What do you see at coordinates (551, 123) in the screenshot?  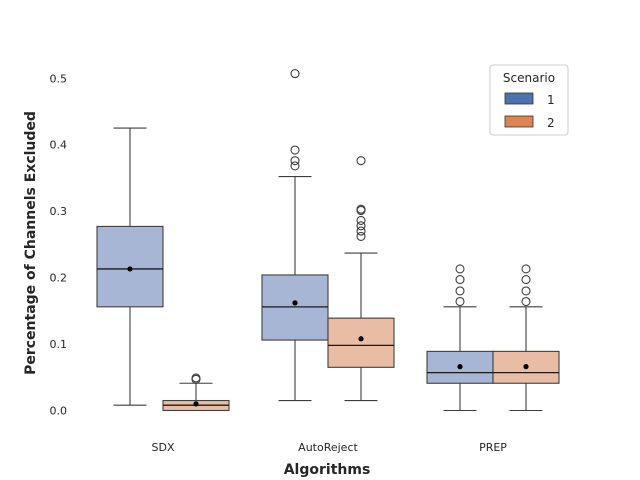 I see `legend-label-scenario-2: 2` at bounding box center [551, 123].